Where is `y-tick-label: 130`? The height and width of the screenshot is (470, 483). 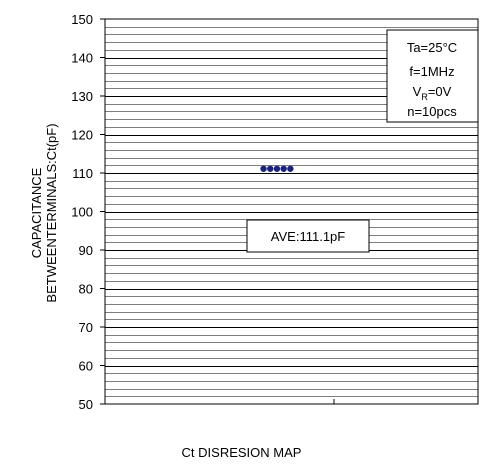 y-tick-label: 130 is located at coordinates (82, 96).